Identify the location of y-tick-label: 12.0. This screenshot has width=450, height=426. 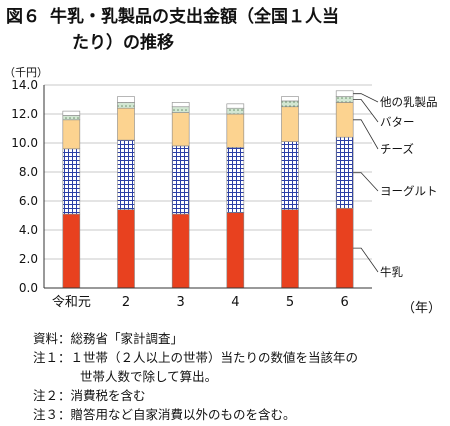
(24, 114).